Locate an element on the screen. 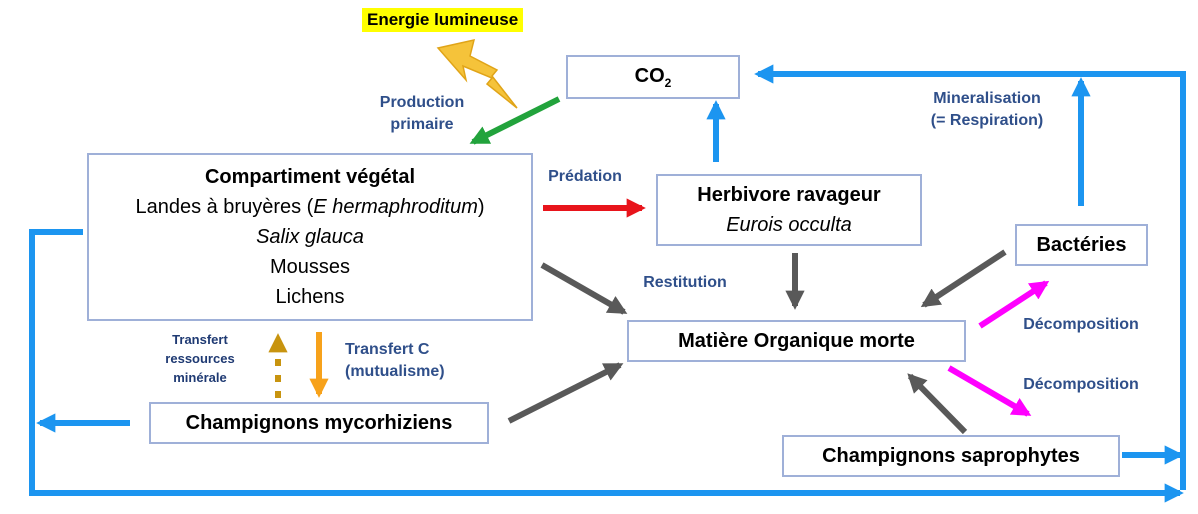  champignons-mycorhiziens-box: Champignons mycorhiziens is located at coordinates (319, 423).